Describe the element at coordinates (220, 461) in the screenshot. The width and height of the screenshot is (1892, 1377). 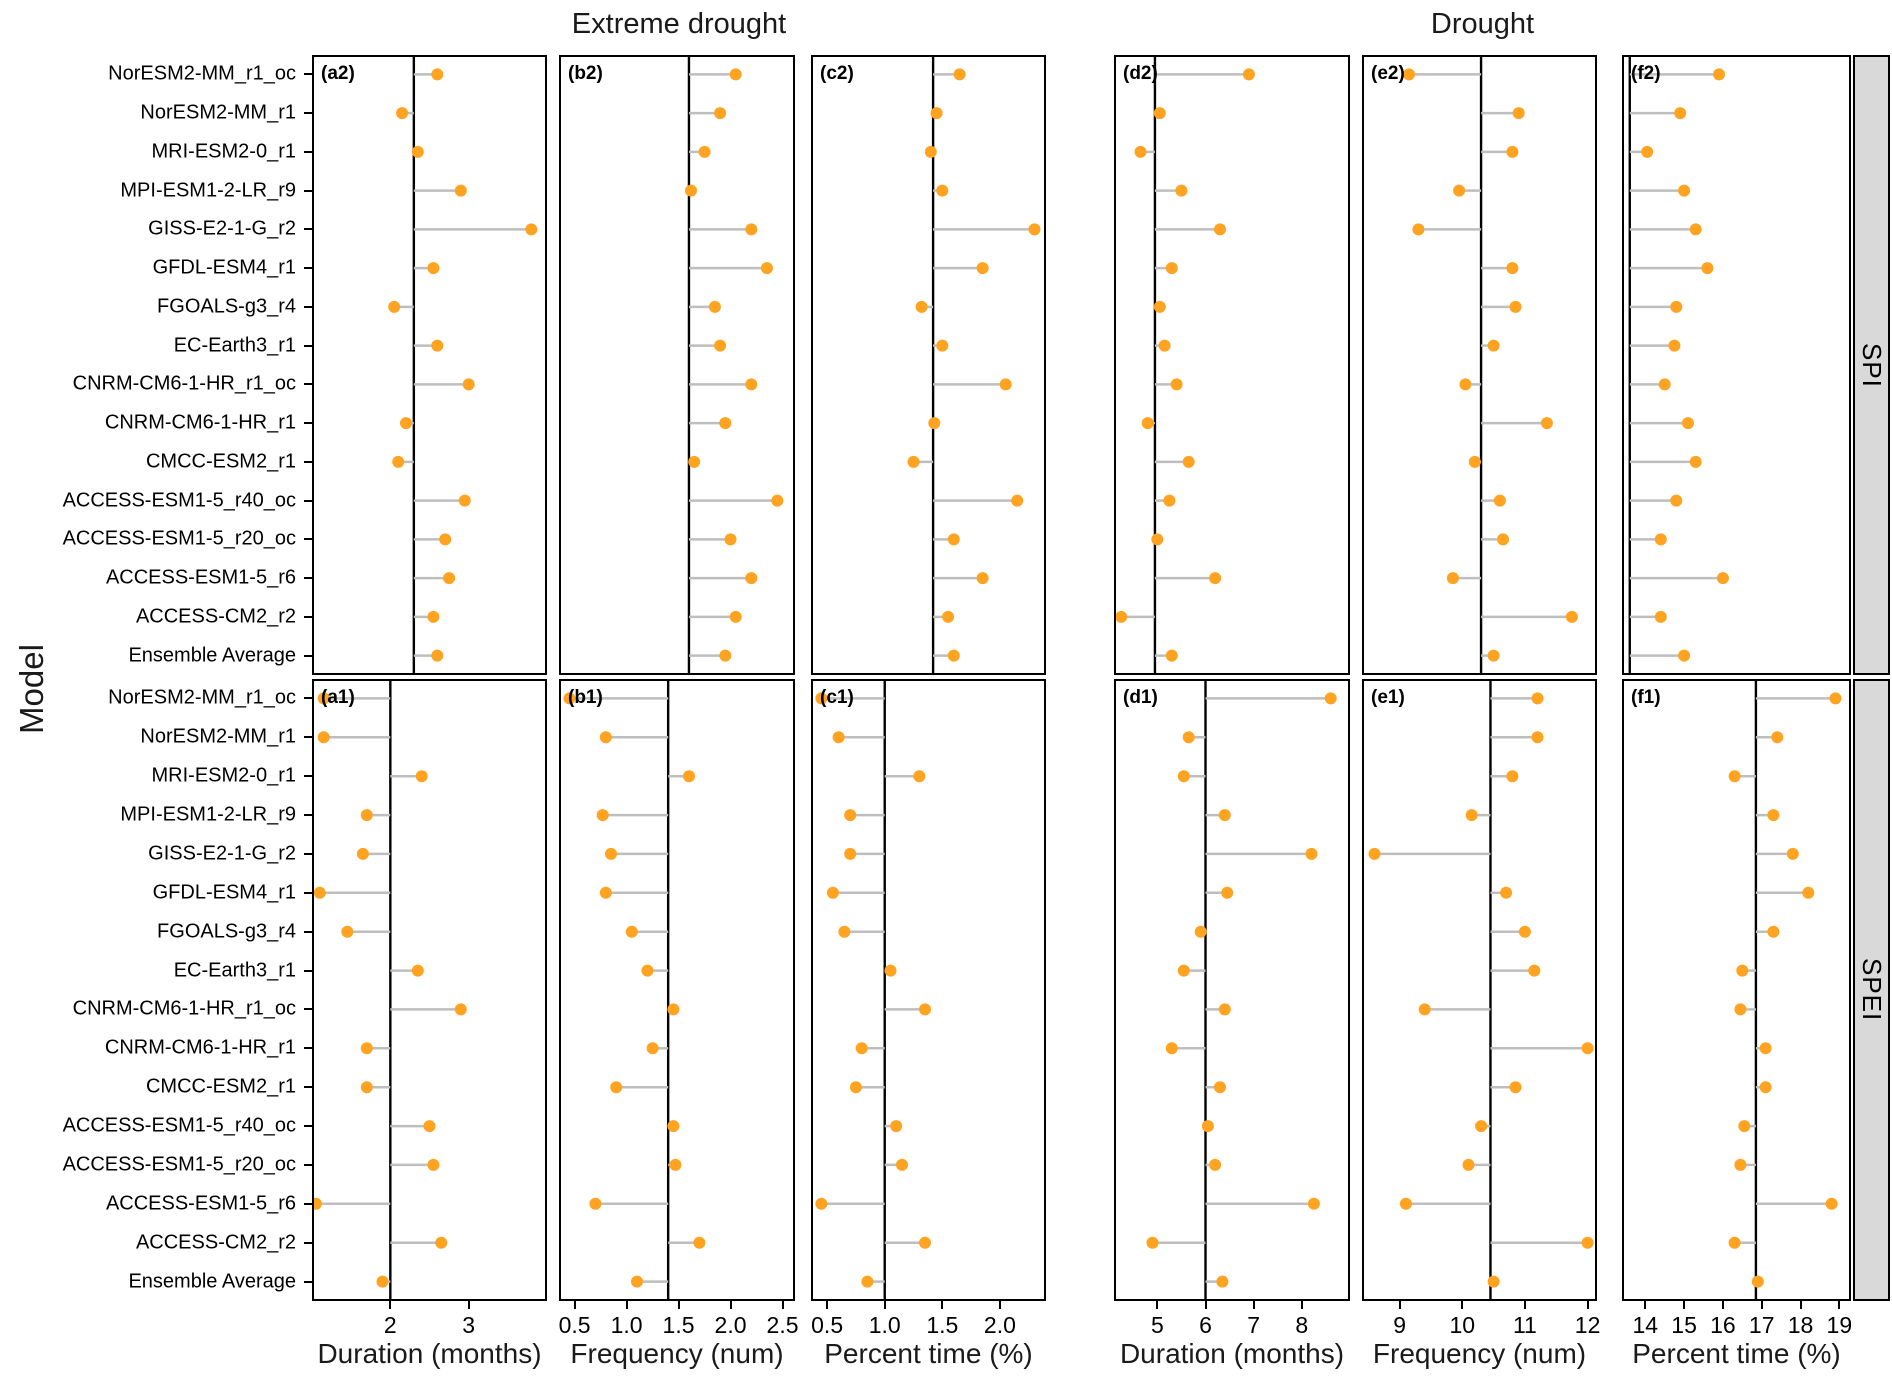
I see `y-axis-label: CMCC-ESM2_r1` at that location.